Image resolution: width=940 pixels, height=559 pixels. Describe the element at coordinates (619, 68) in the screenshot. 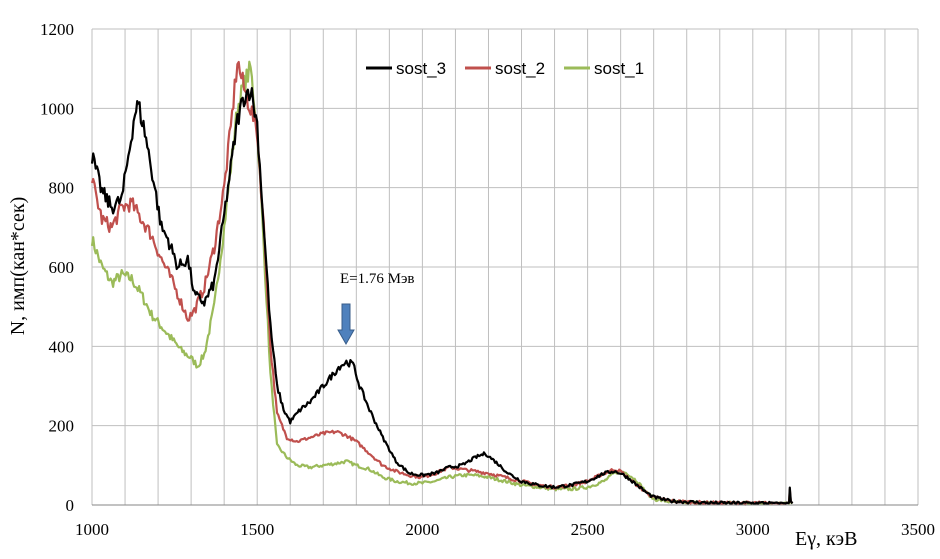

I see `legend-label-sost-1: sost_1` at that location.